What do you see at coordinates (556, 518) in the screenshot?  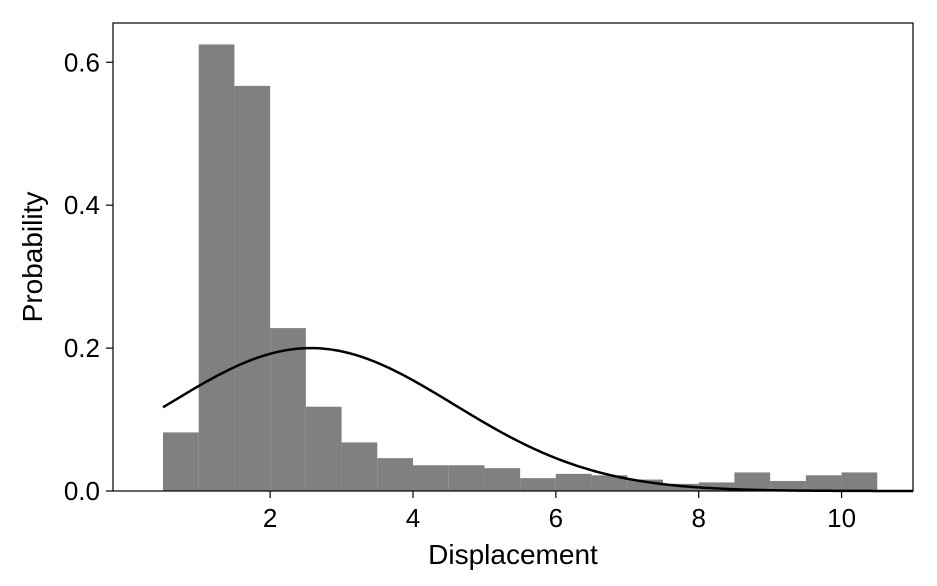 I see `x-tick-label: 6` at bounding box center [556, 518].